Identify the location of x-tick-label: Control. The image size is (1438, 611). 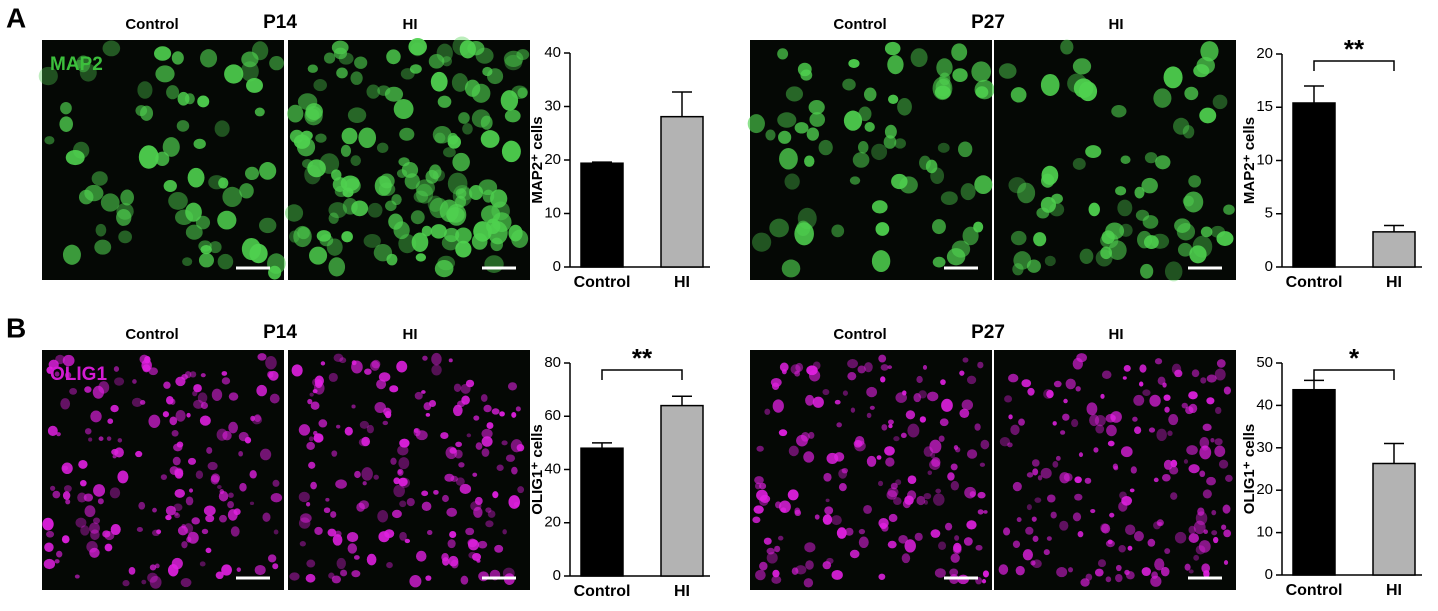
(602, 282).